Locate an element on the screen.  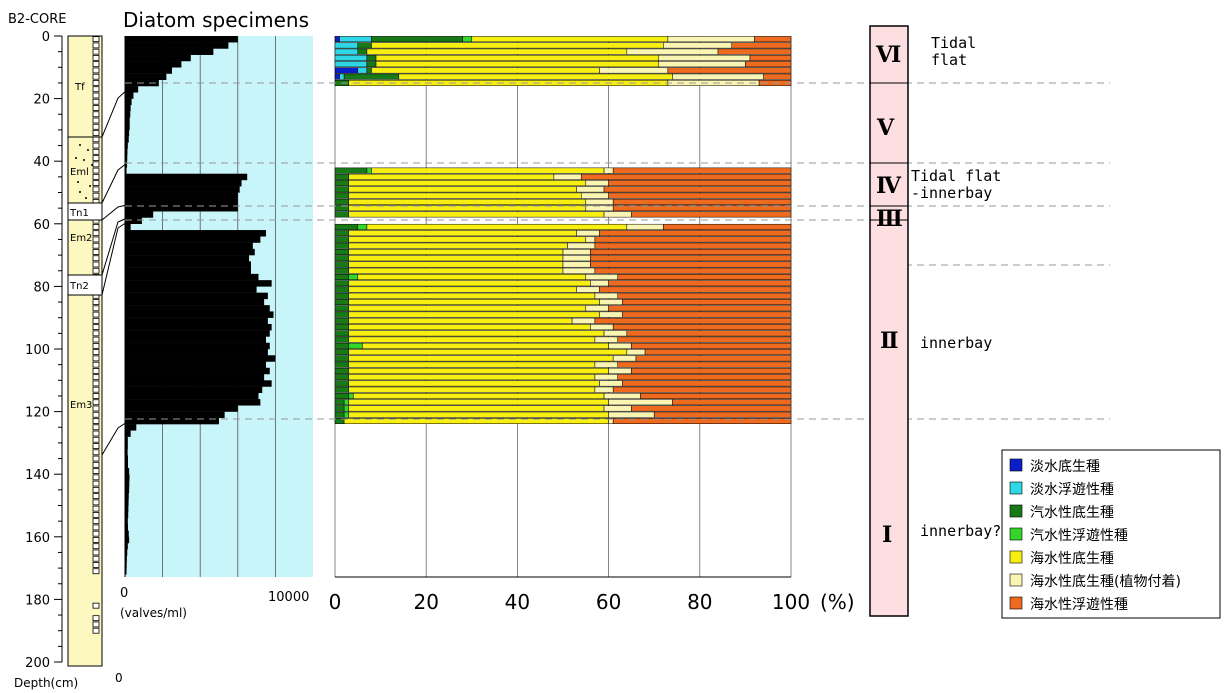
legend-label: 海水性浮遊性種 is located at coordinates (1079, 605).